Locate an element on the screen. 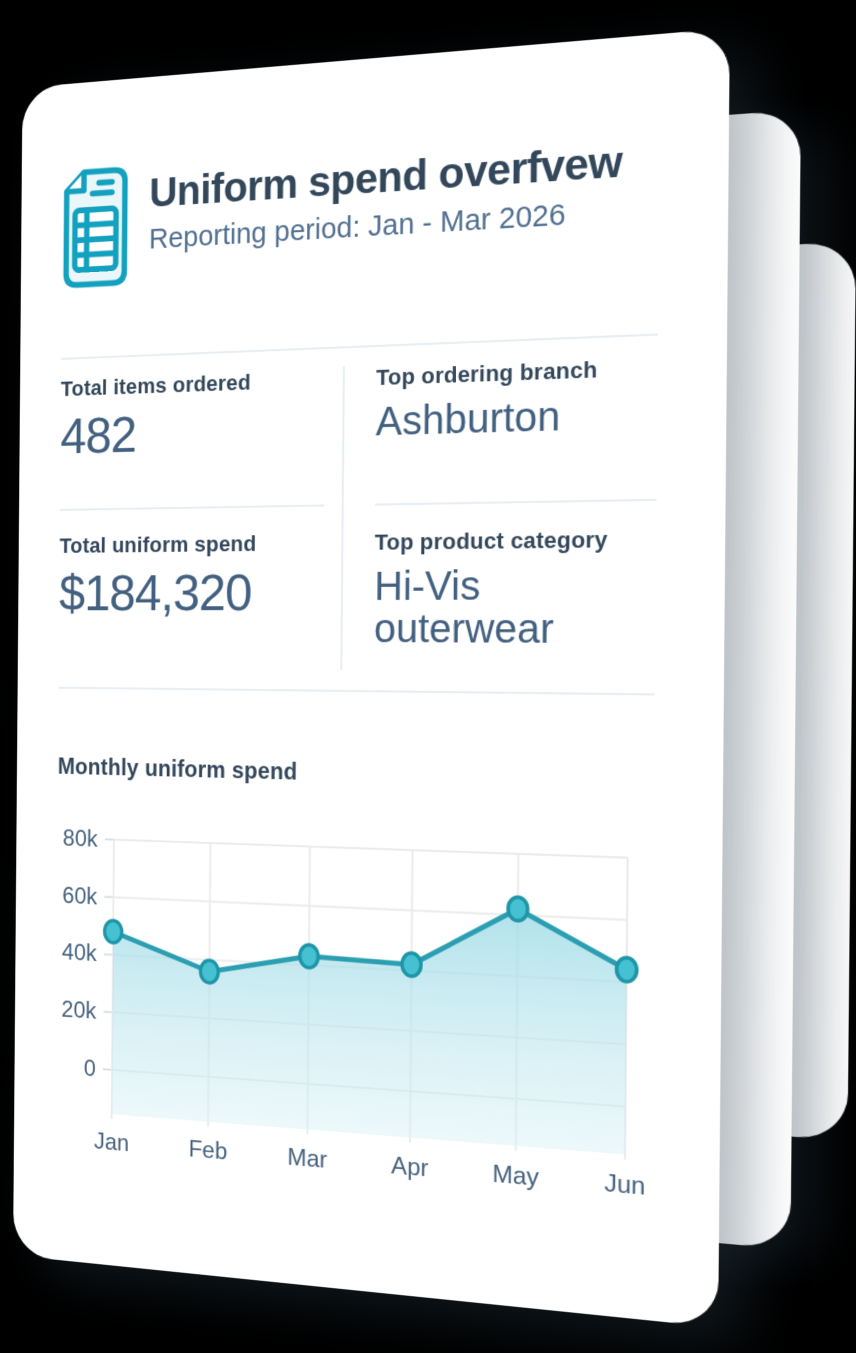 Image resolution: width=856 pixels, height=1353 pixels. stat-value: Ashburton is located at coordinates (468, 419).